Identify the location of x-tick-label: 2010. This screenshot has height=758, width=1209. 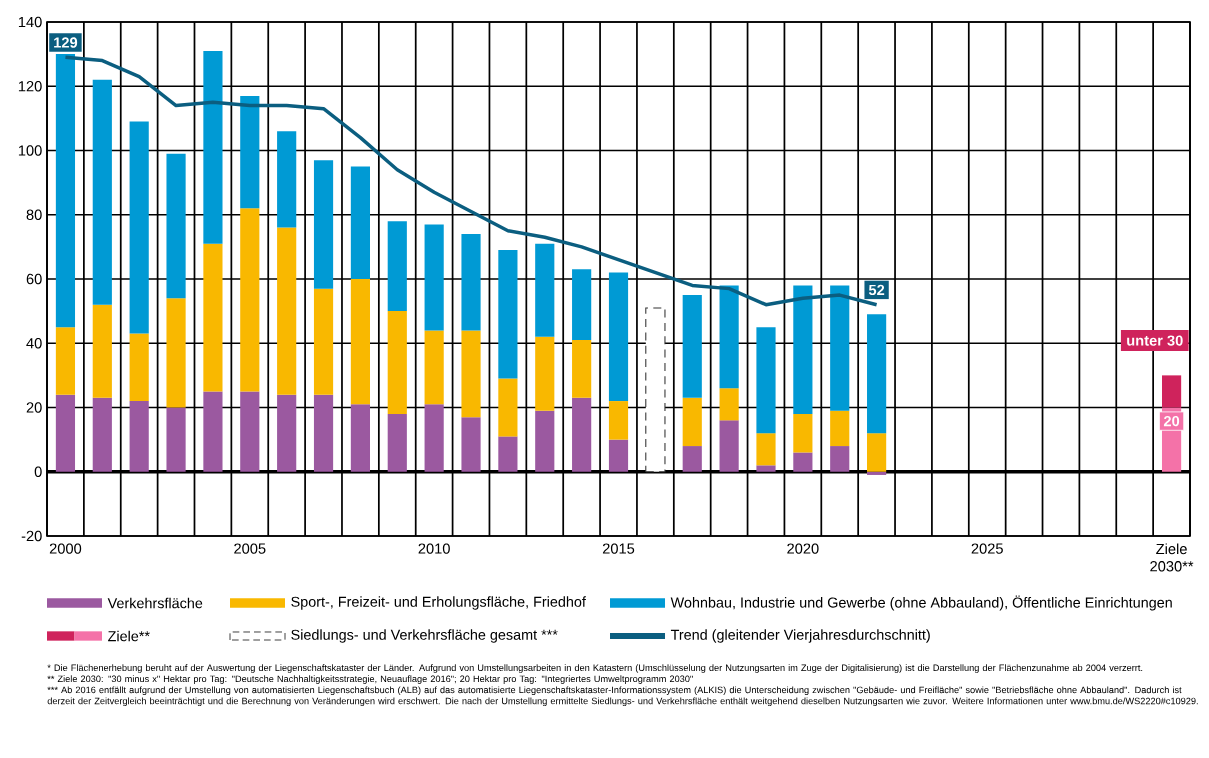
(434, 548).